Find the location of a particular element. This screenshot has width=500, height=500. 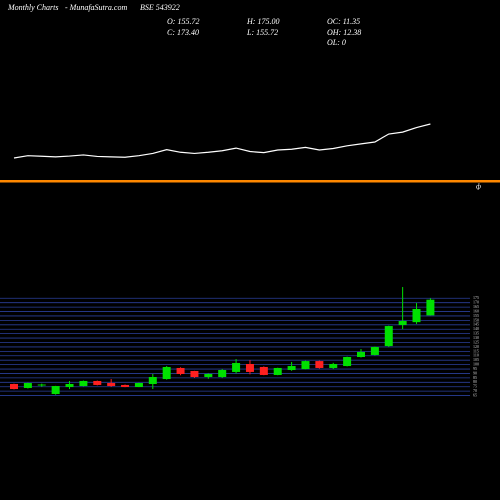

y-tick-label: 100 is located at coordinates (476, 364).